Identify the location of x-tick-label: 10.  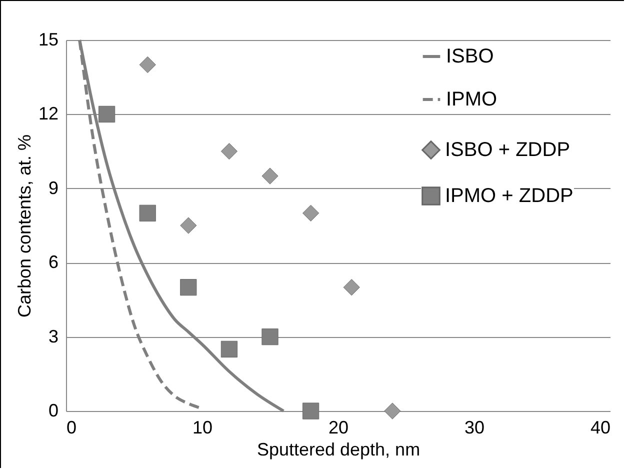
(202, 428).